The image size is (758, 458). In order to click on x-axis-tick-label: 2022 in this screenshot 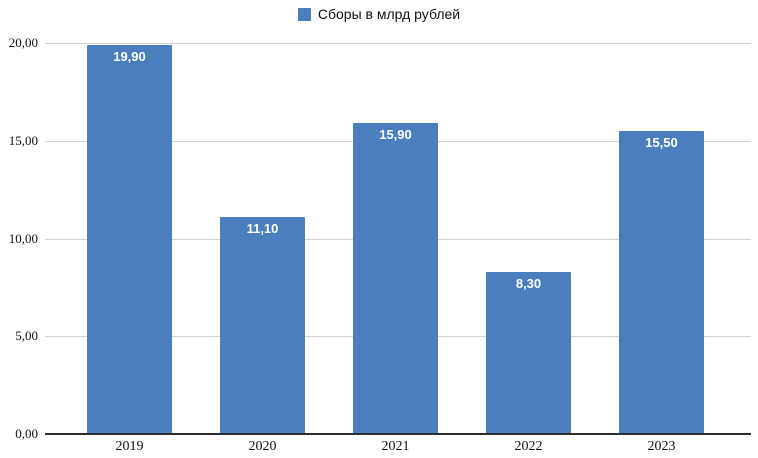, I will do `click(528, 446)`.